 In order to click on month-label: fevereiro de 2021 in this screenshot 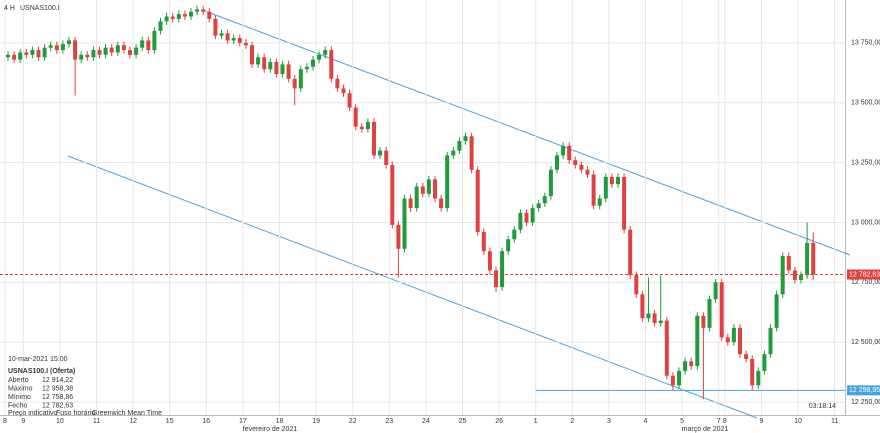, I will do `click(270, 429)`.